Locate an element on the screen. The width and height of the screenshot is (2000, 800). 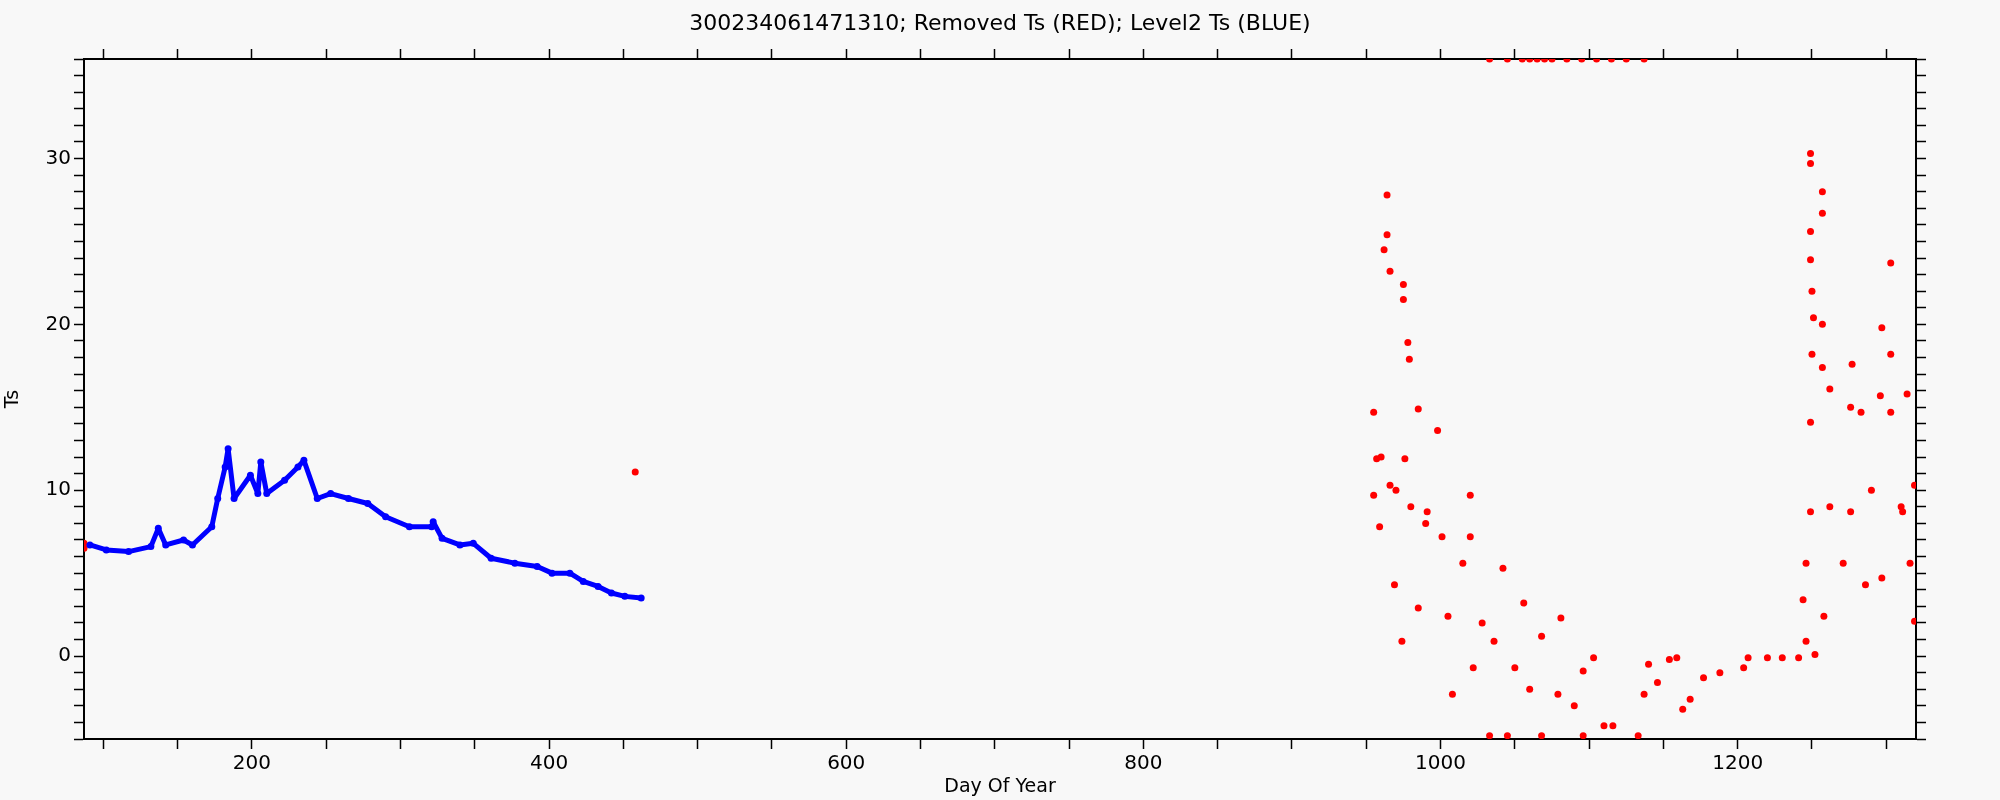
y-axis-title: Ts is located at coordinates (11, 399).